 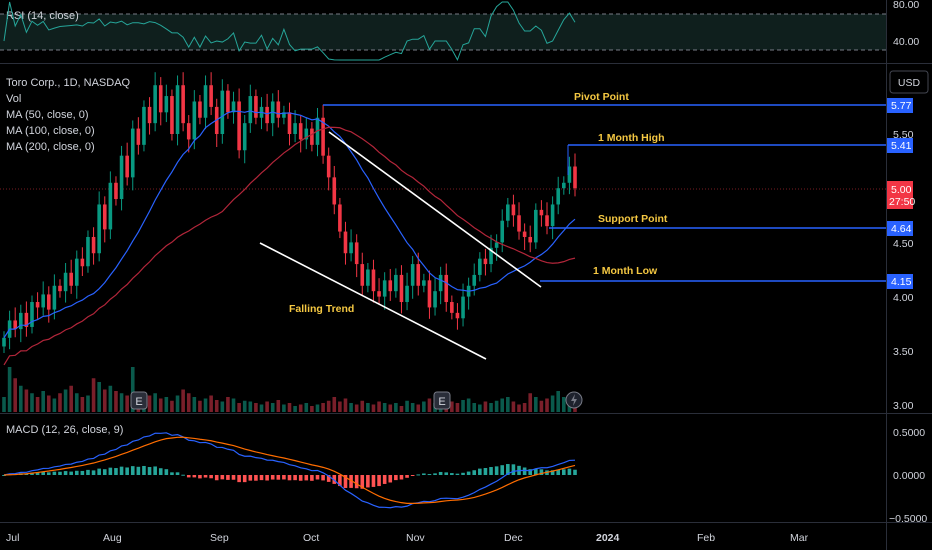 What do you see at coordinates (909, 82) in the screenshot?
I see `currency-button: USD` at bounding box center [909, 82].